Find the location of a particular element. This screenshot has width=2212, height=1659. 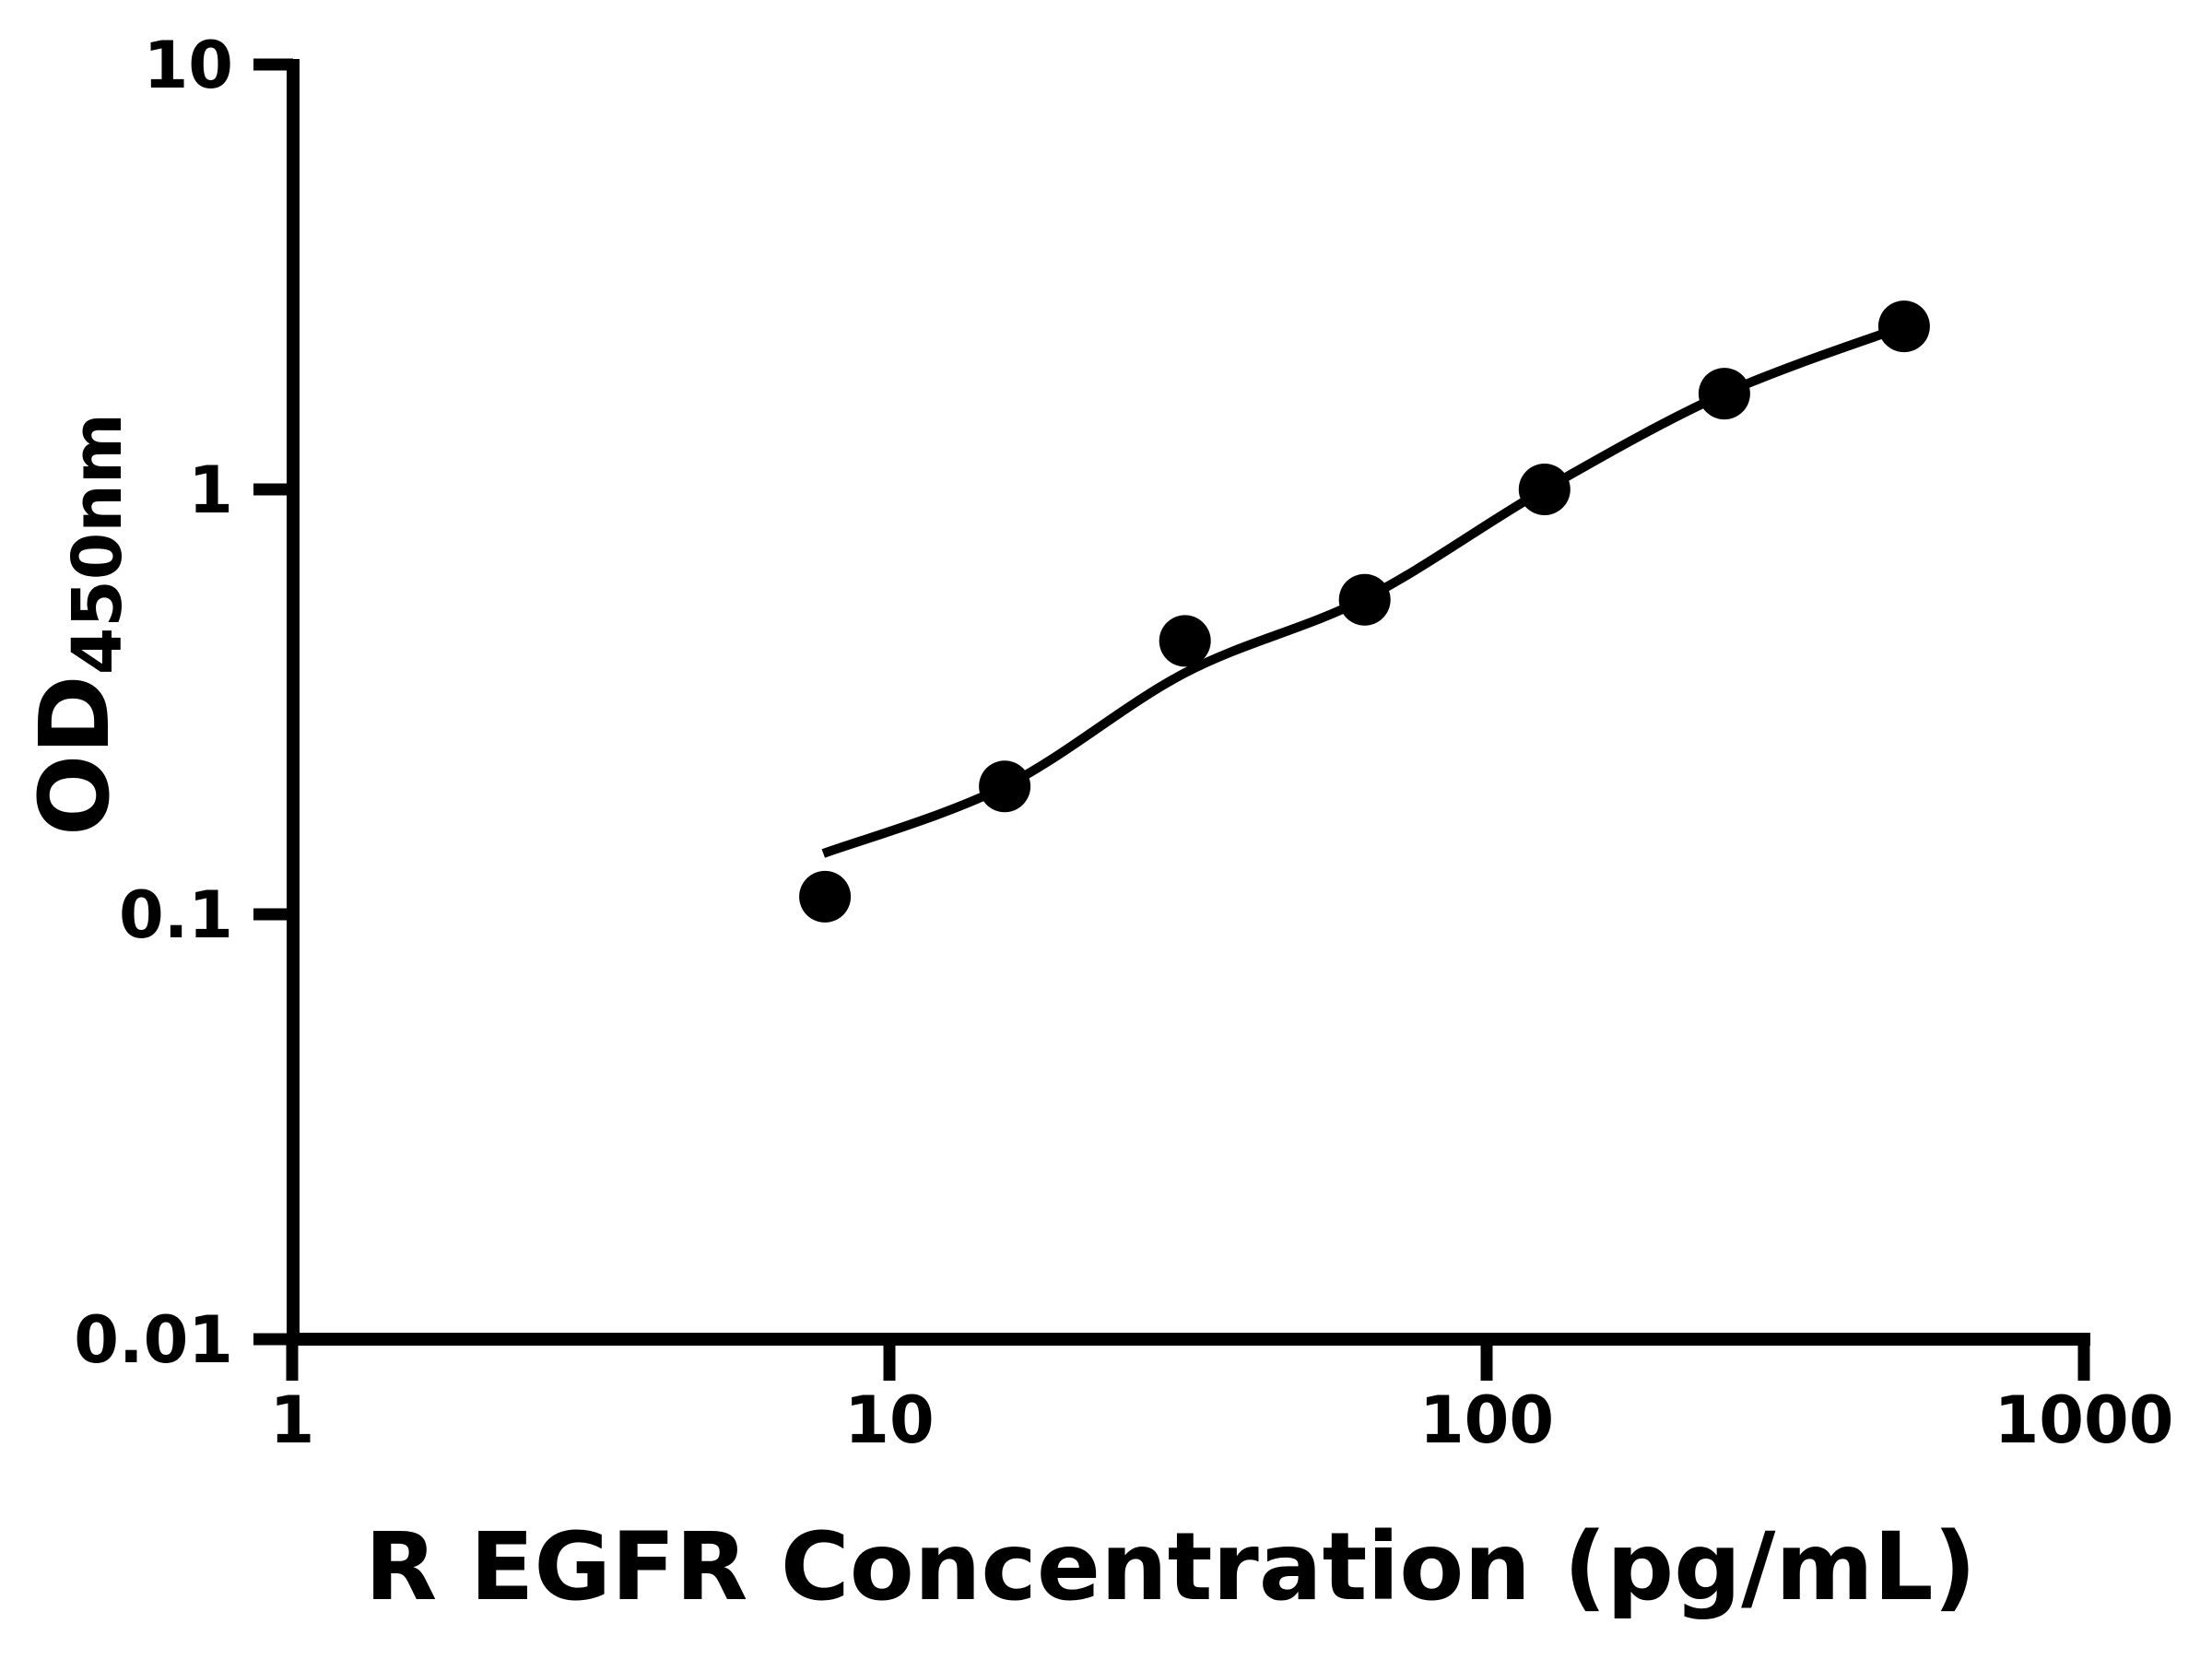

y-axis-title-subscript: 450nm is located at coordinates (97, 544).